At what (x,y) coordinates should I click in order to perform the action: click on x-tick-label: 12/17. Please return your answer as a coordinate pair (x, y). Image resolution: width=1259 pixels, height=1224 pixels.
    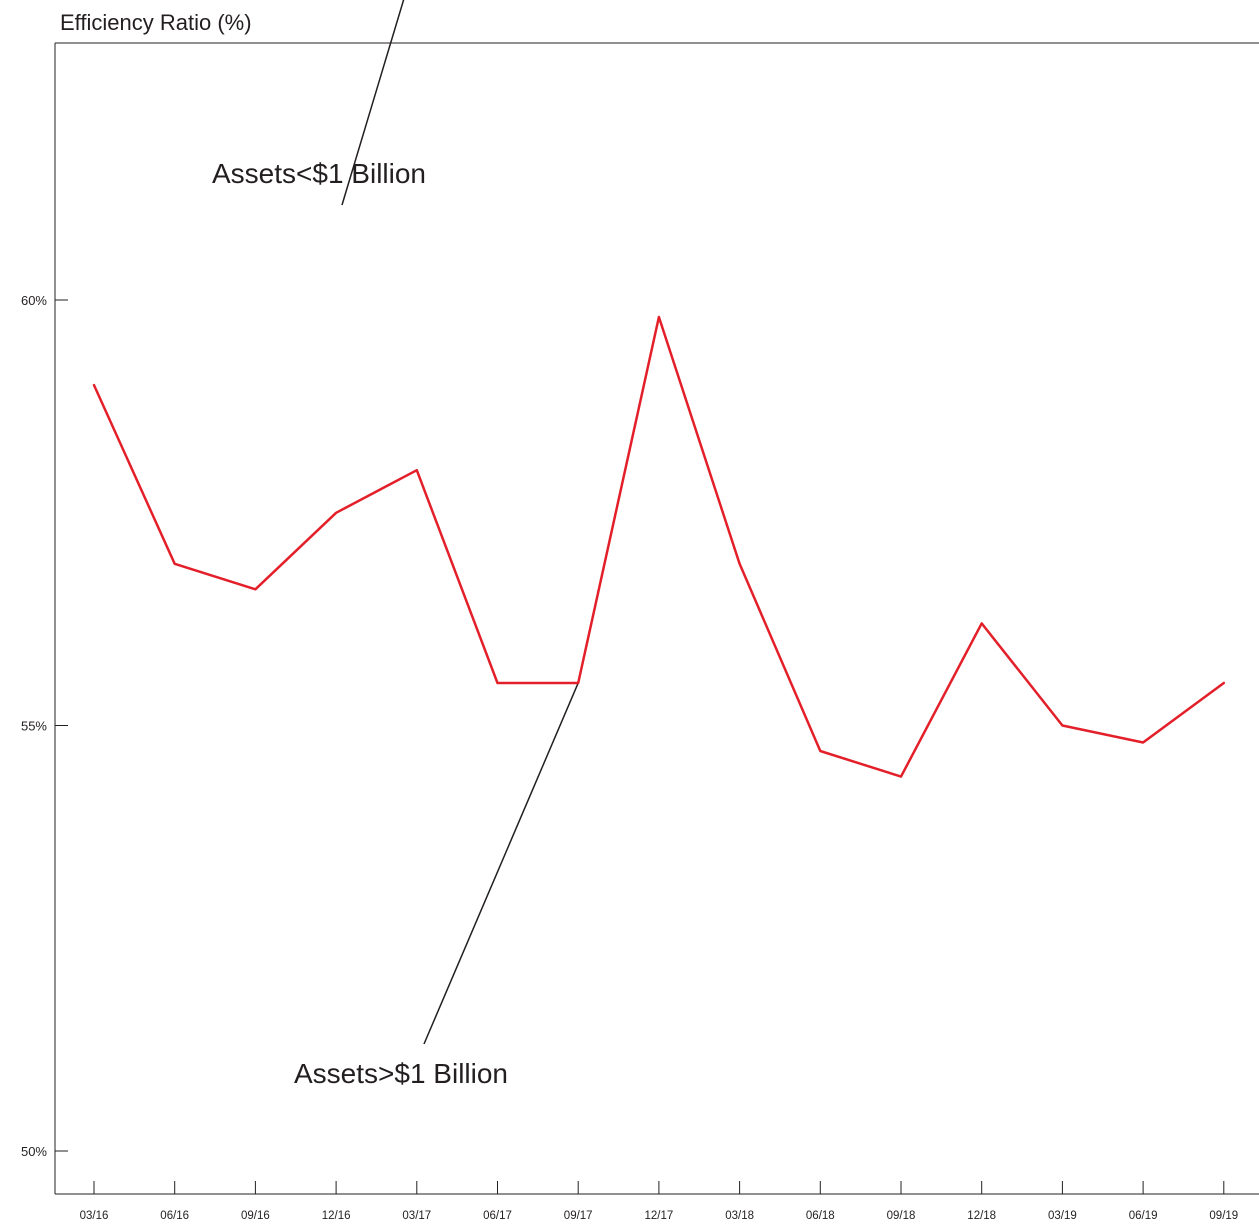
    Looking at the image, I should click on (659, 1216).